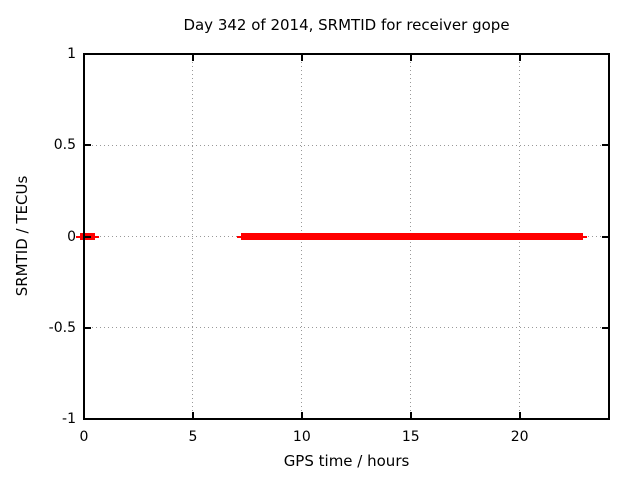  What do you see at coordinates (71, 54) in the screenshot?
I see `y-tick-label: 1` at bounding box center [71, 54].